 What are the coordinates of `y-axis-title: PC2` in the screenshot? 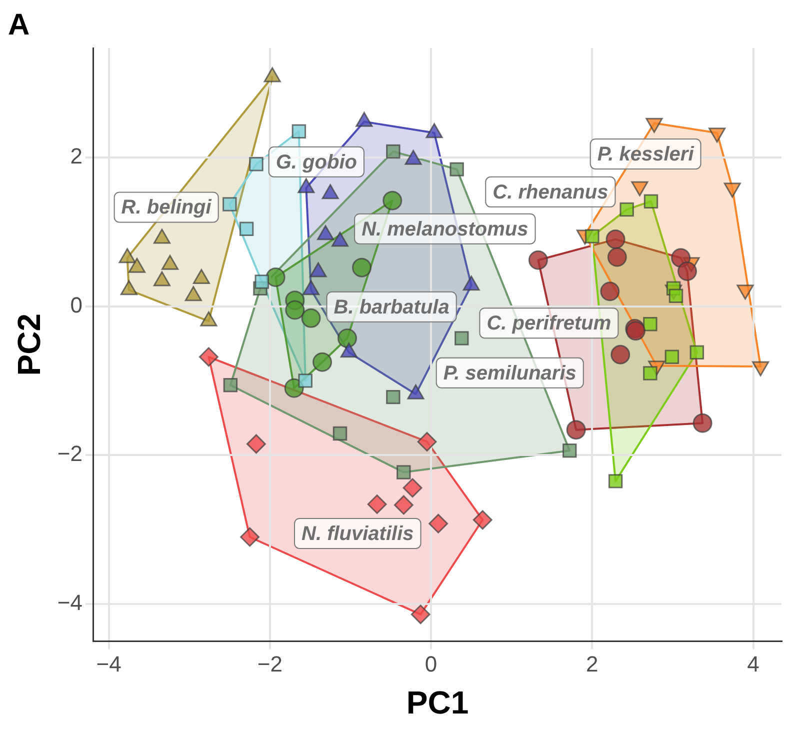 It's located at (29, 344).